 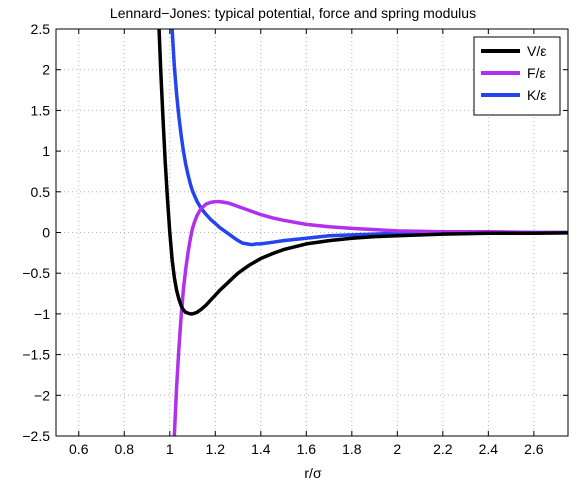 What do you see at coordinates (352, 449) in the screenshot?
I see `x-tick-label: 1.8` at bounding box center [352, 449].